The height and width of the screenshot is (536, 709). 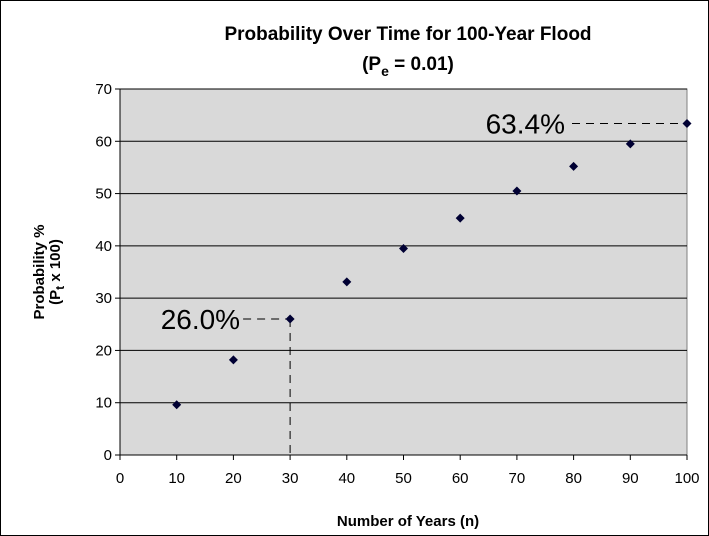 I want to click on x-tick-label: 0, so click(x=120, y=478).